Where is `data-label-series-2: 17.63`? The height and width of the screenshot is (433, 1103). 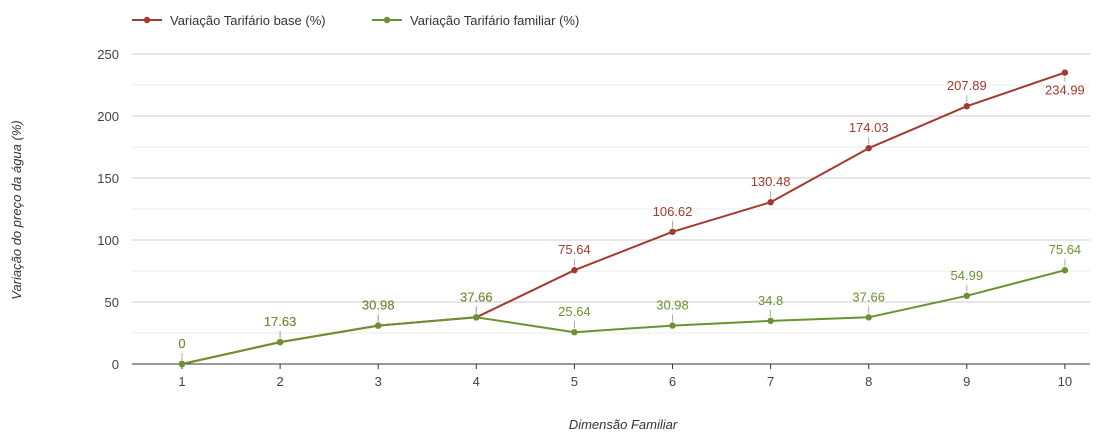 data-label-series-2: 17.63 is located at coordinates (280, 321).